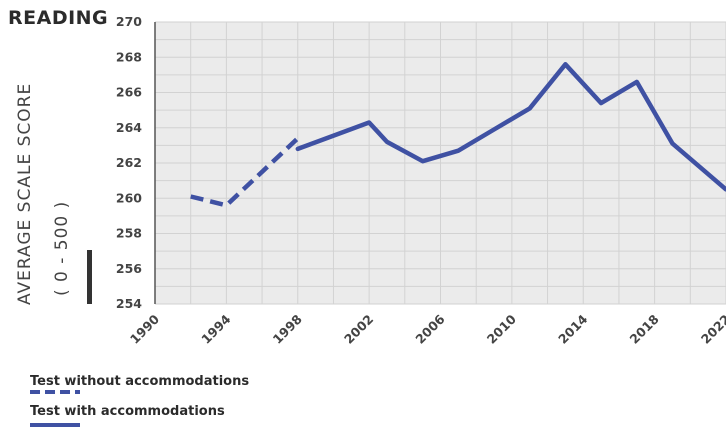  Describe the element at coordinates (129, 21) in the screenshot. I see `y-tick-label: 270` at that location.